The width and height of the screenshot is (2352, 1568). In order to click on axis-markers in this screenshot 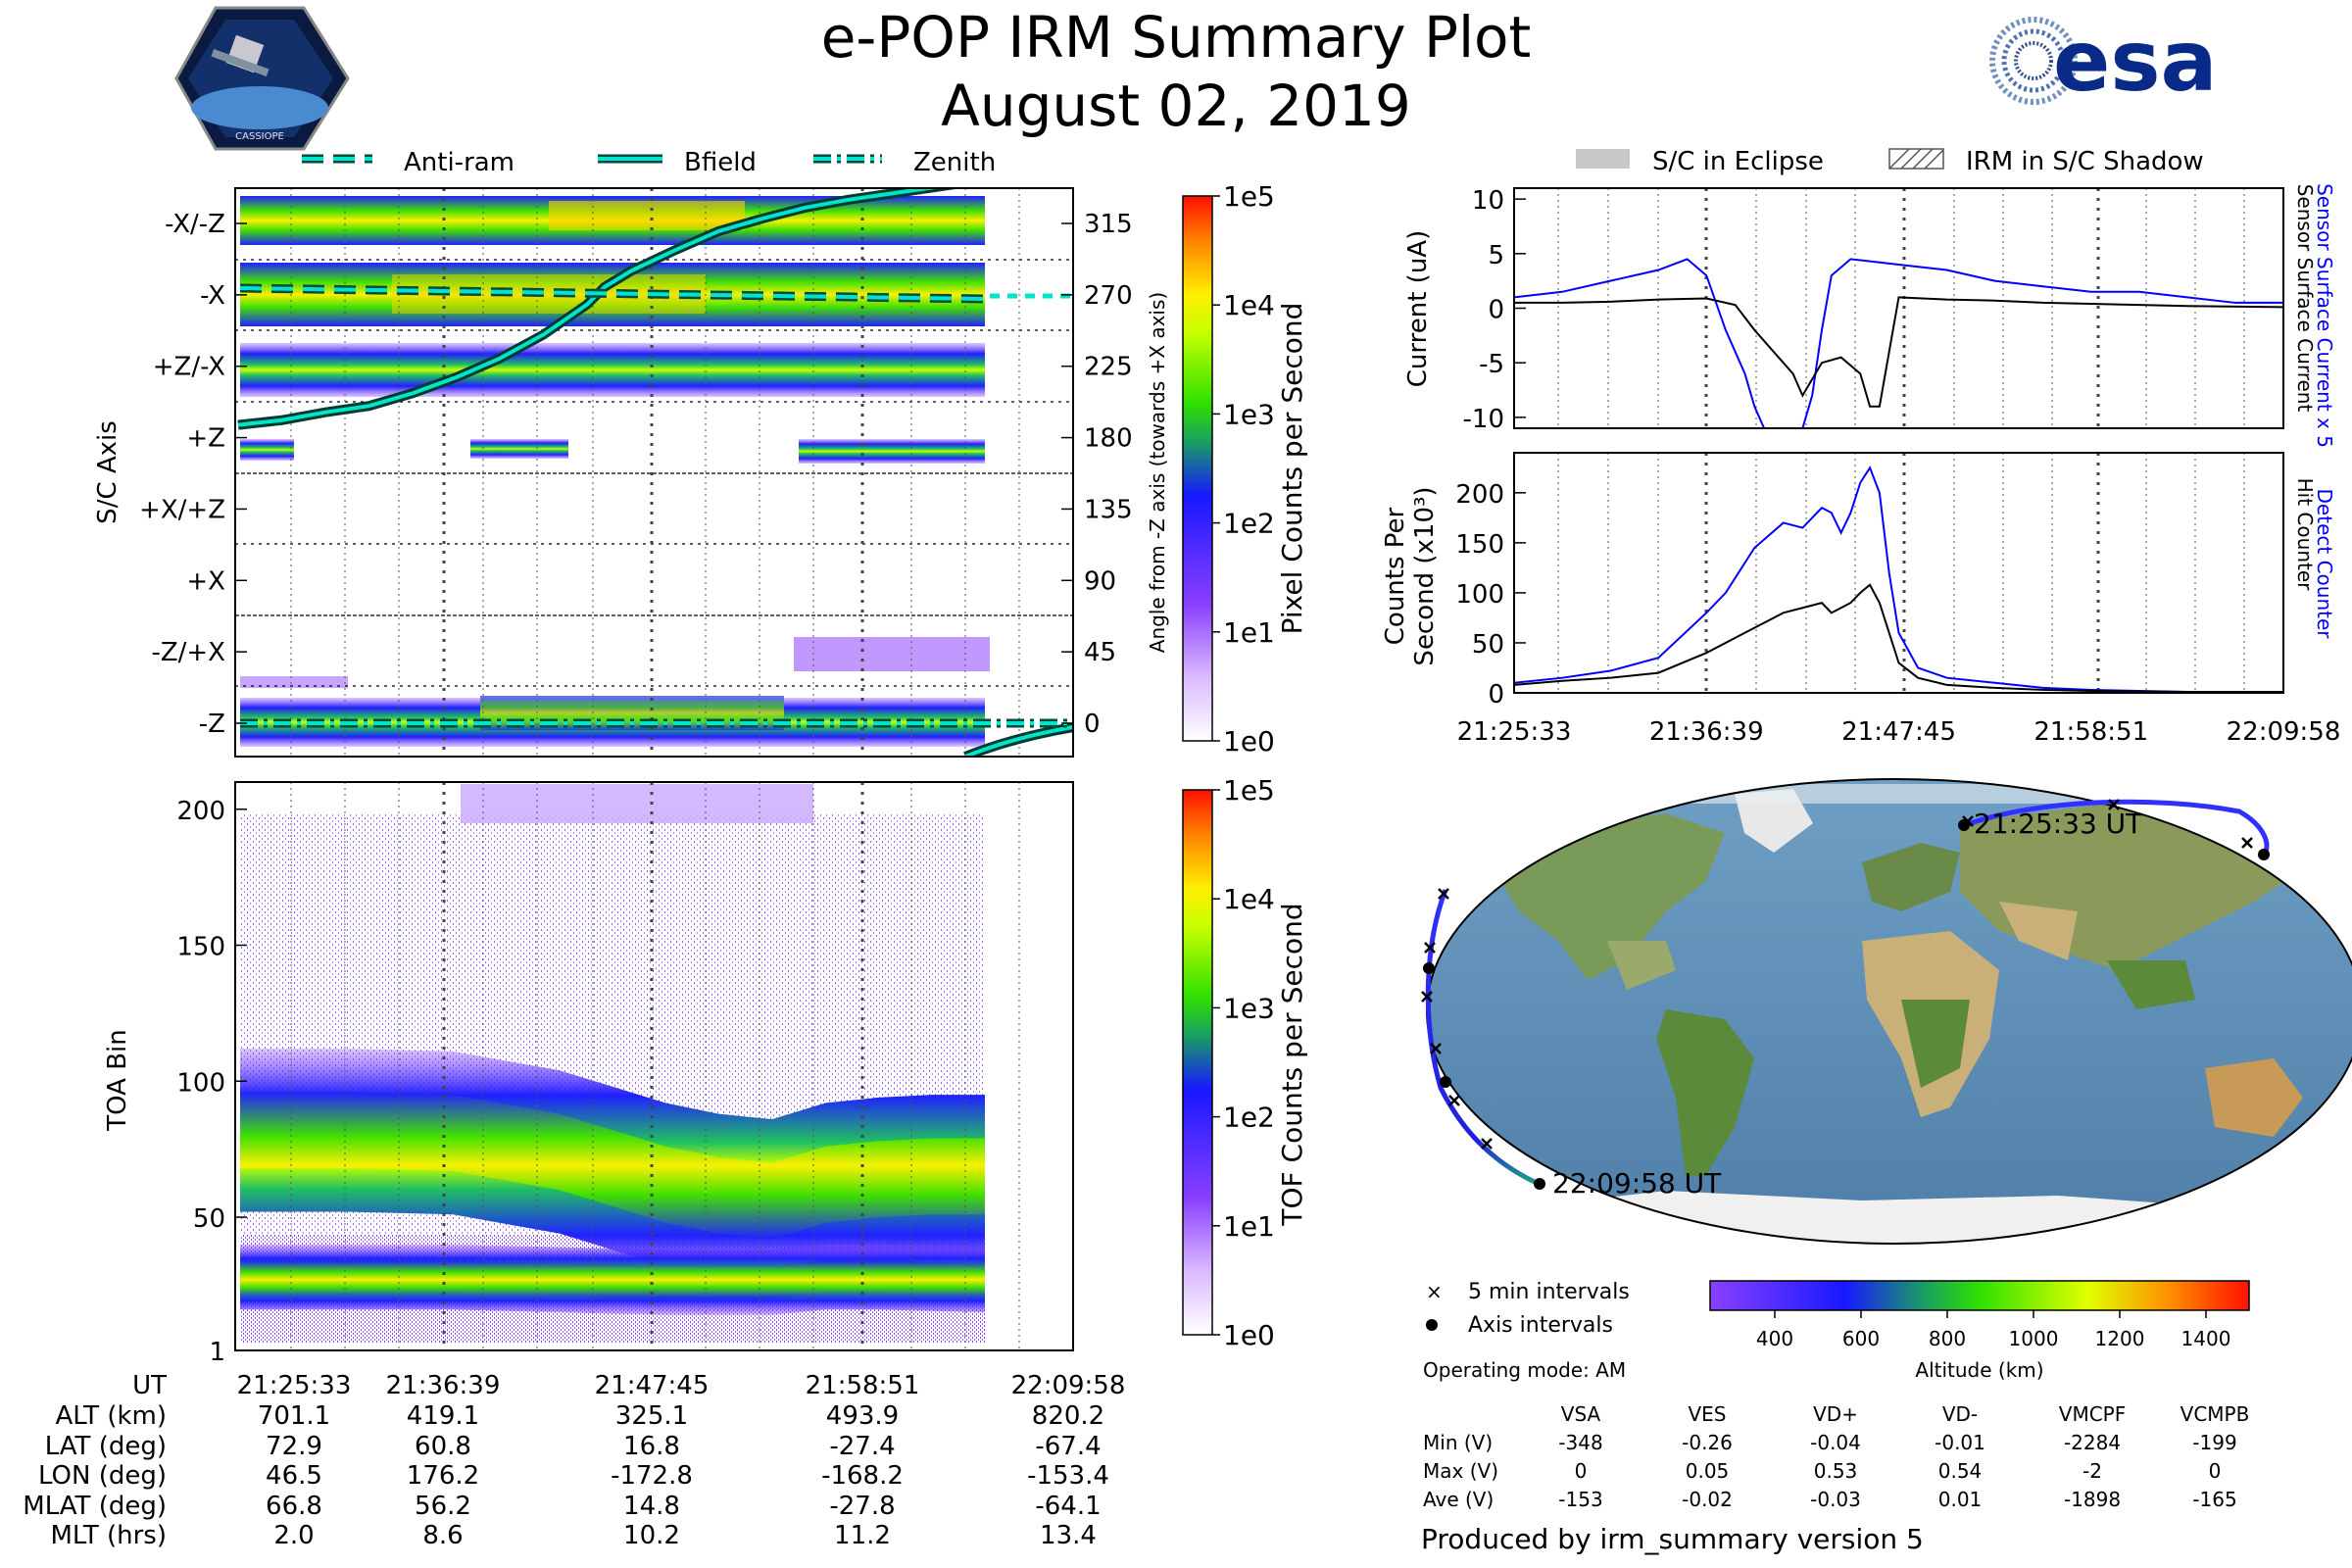, I will do `click(1846, 1004)`.